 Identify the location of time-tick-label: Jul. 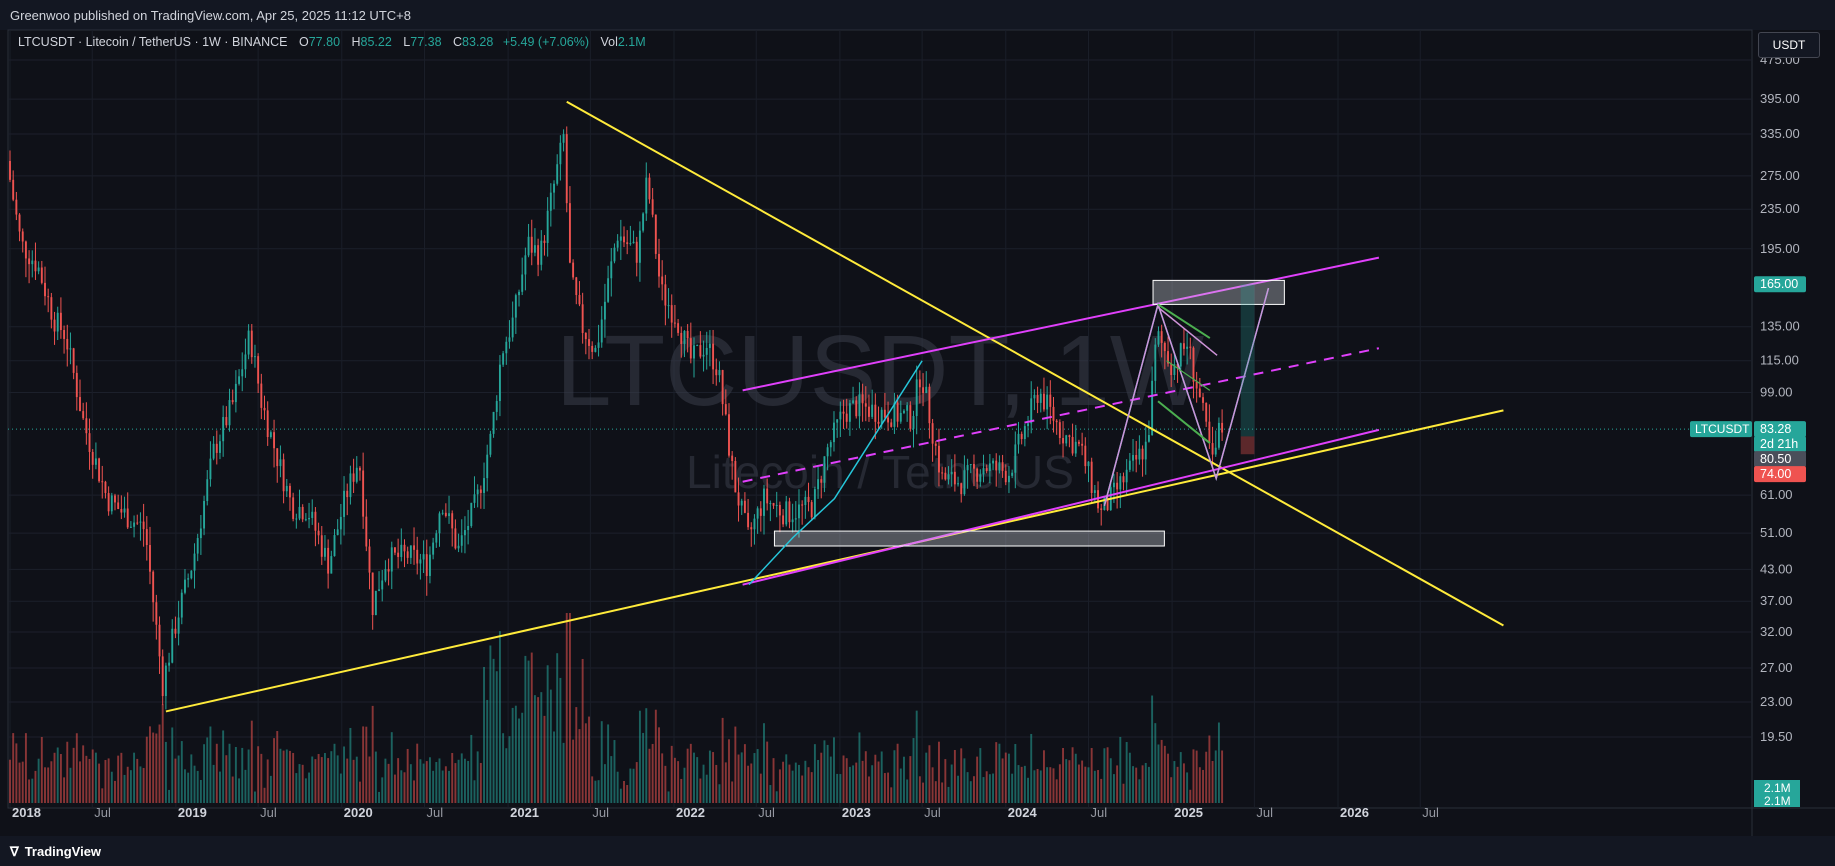
(932, 812).